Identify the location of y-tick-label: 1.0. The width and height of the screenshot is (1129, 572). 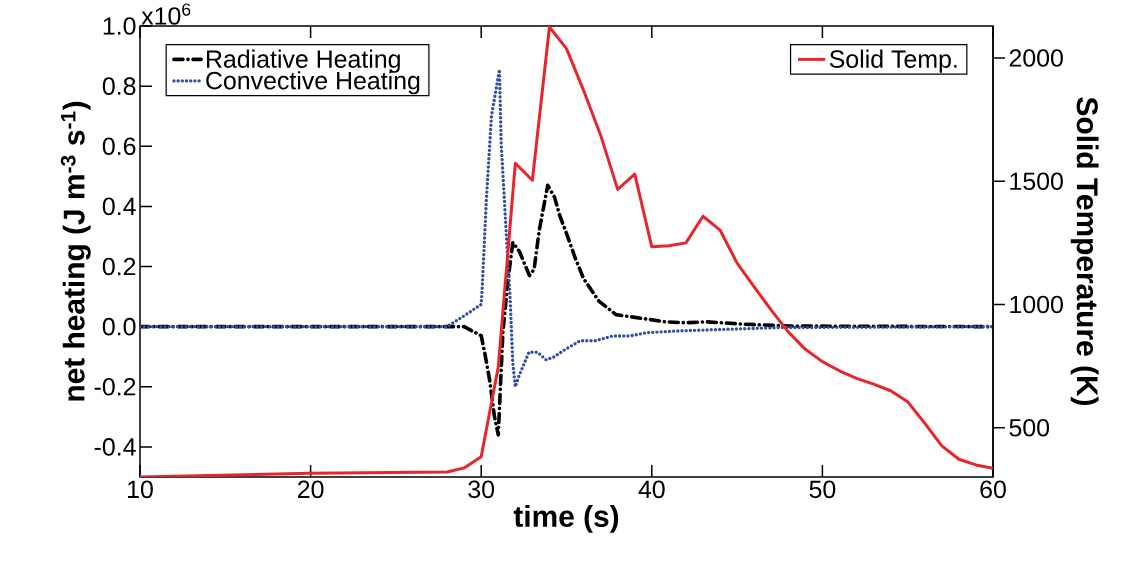
(119, 26).